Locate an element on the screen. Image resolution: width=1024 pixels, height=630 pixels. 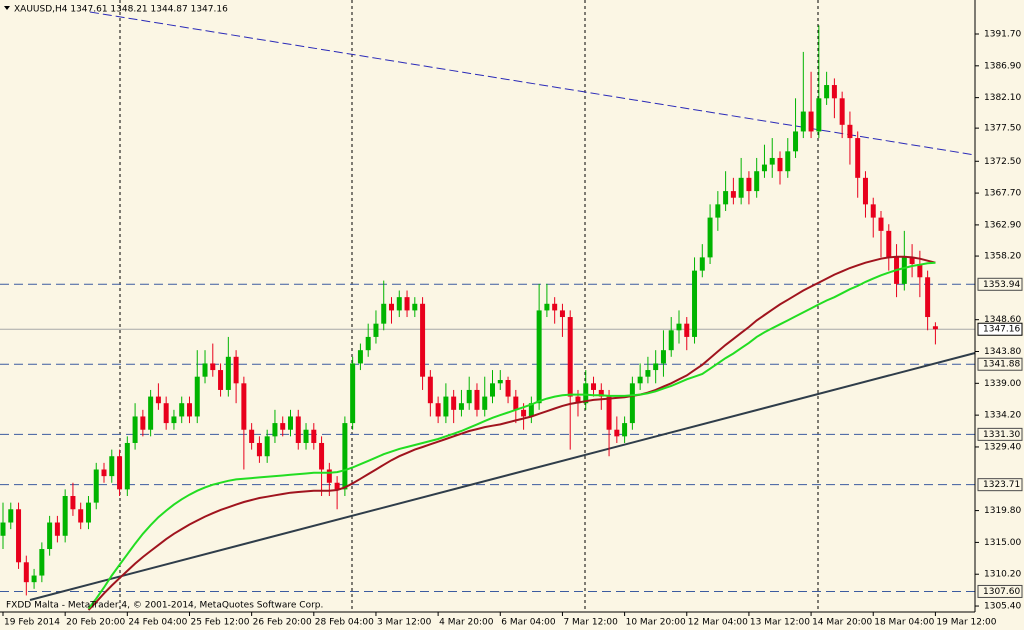
menu-arrow is located at coordinates (7, 8).